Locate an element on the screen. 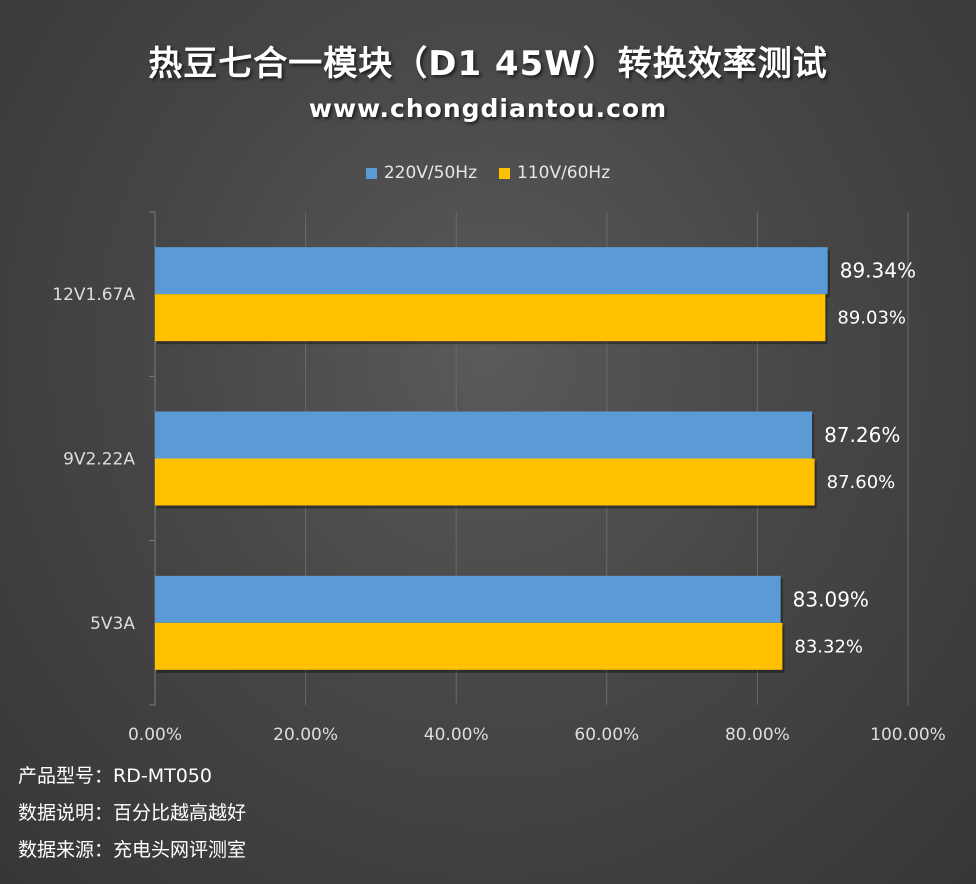  data-label-s1-1: 87.26% is located at coordinates (862, 435).